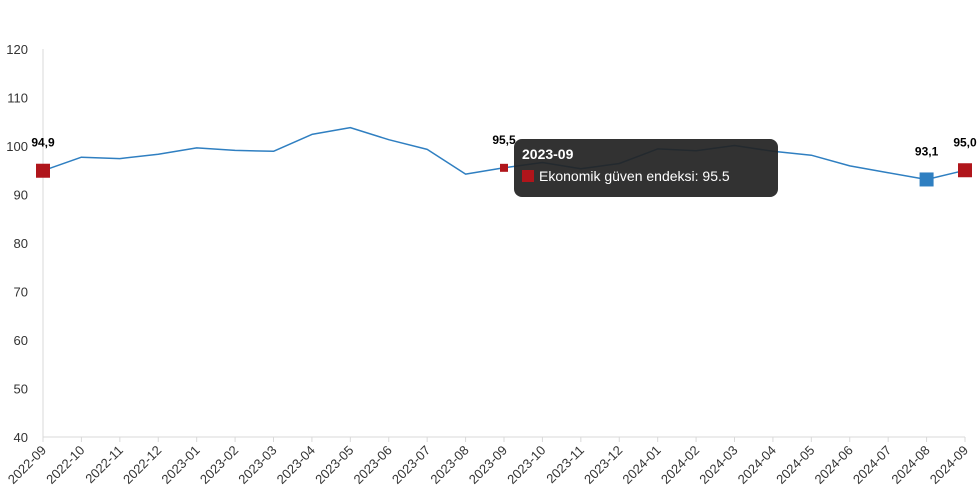 Image resolution: width=980 pixels, height=504 pixels. Describe the element at coordinates (757, 465) in the screenshot. I see `x-tick-label: 2024-04` at that location.